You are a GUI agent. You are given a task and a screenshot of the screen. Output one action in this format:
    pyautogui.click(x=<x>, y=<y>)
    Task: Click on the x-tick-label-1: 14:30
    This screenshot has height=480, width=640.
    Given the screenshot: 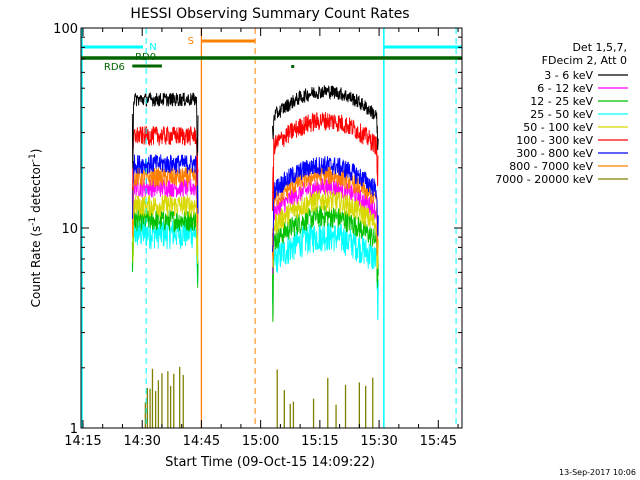 What is the action you would take?
    pyautogui.click(x=141, y=441)
    